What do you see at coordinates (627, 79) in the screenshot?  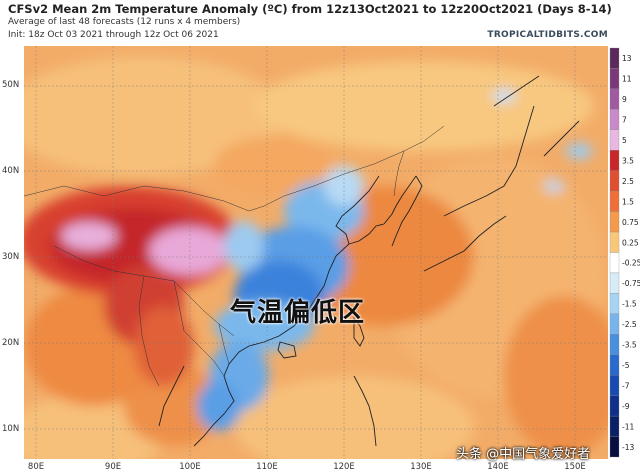 I see `colorbar-tick-label: 11` at bounding box center [627, 79].